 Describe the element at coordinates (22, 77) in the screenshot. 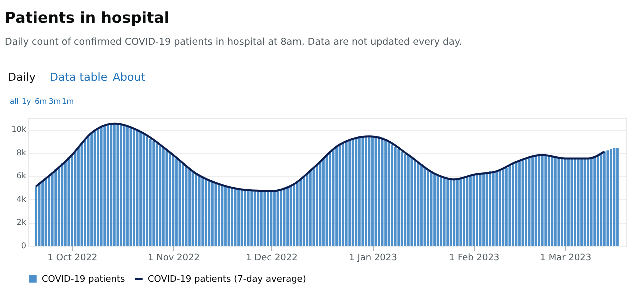

I see `text: Daily` at that location.